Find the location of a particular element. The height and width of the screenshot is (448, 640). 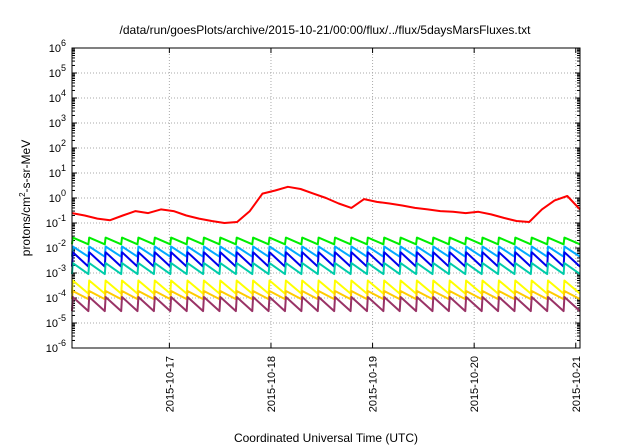

y-tick-label: 10³ is located at coordinates (57, 121).